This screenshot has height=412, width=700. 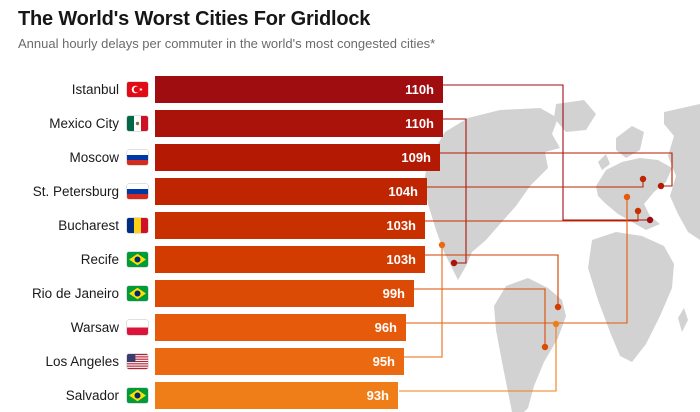 I want to click on bar: 99h, so click(x=284, y=293).